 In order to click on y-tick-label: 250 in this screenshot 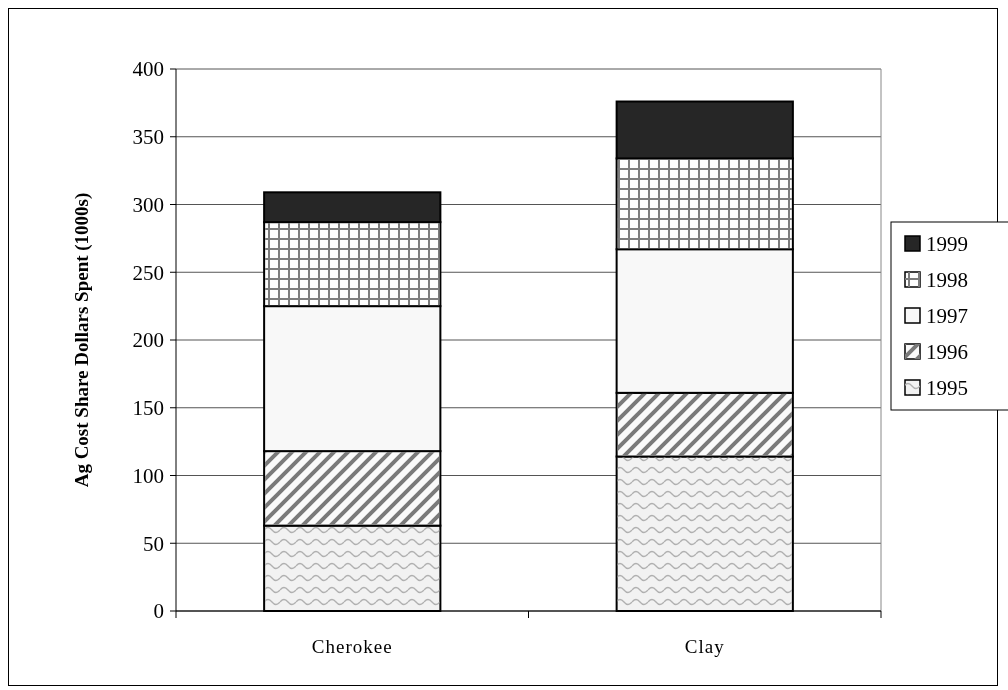, I will do `click(148, 272)`.